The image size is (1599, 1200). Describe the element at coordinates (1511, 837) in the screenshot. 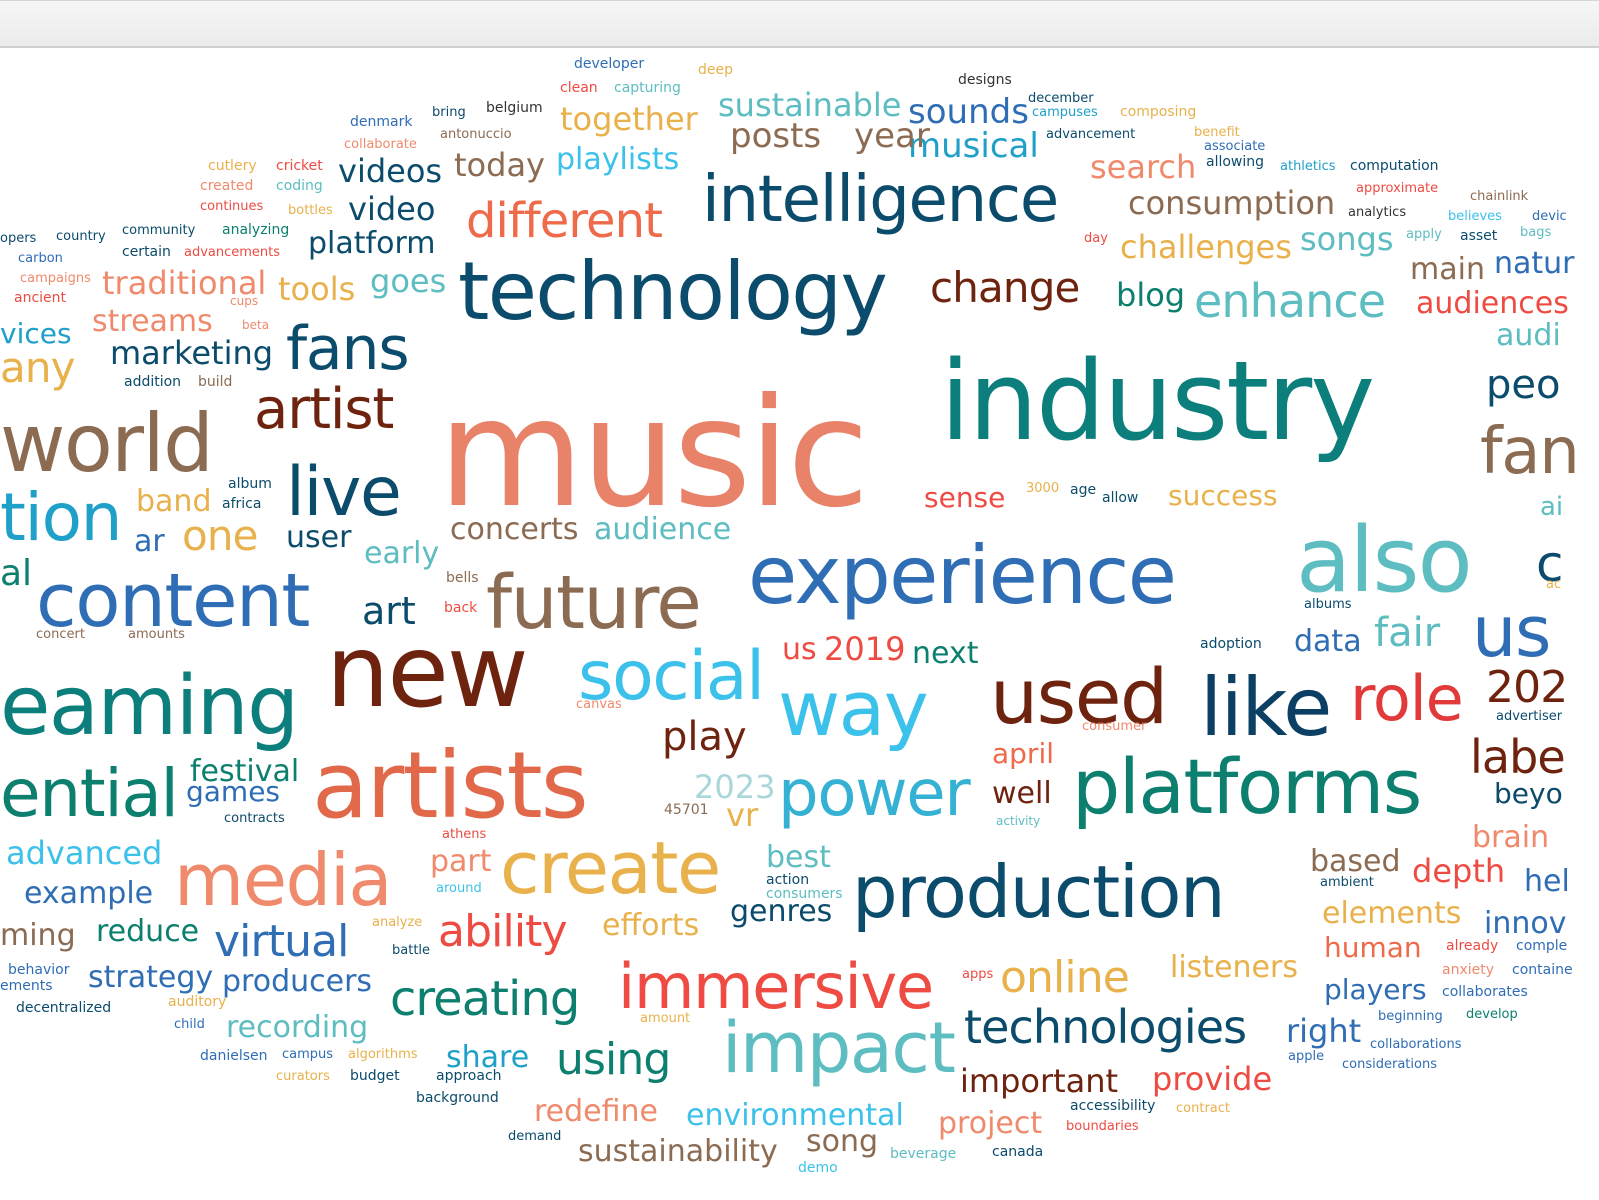

I see `word-brain: brain` at that location.